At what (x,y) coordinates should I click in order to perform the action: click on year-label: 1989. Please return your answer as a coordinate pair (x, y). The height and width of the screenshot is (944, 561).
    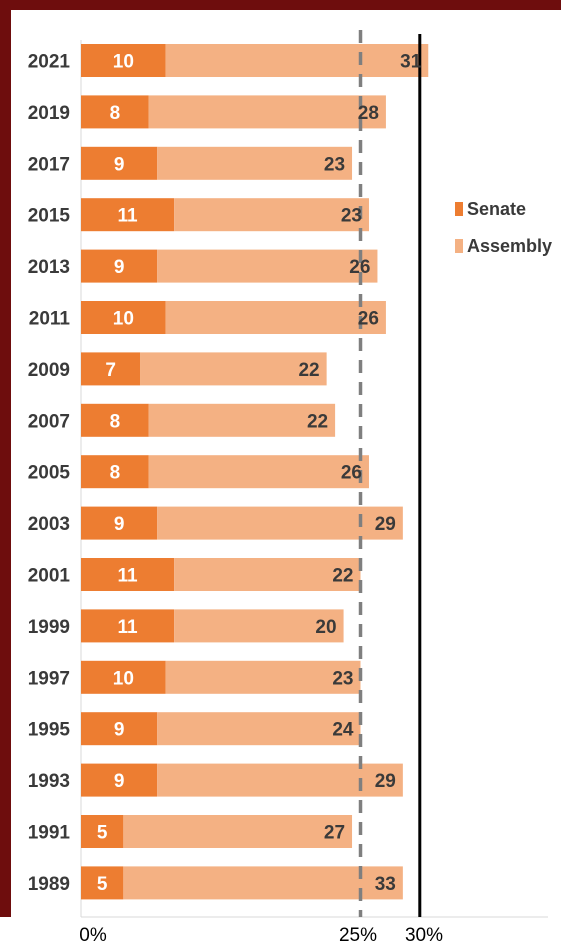
    Looking at the image, I should click on (49, 884).